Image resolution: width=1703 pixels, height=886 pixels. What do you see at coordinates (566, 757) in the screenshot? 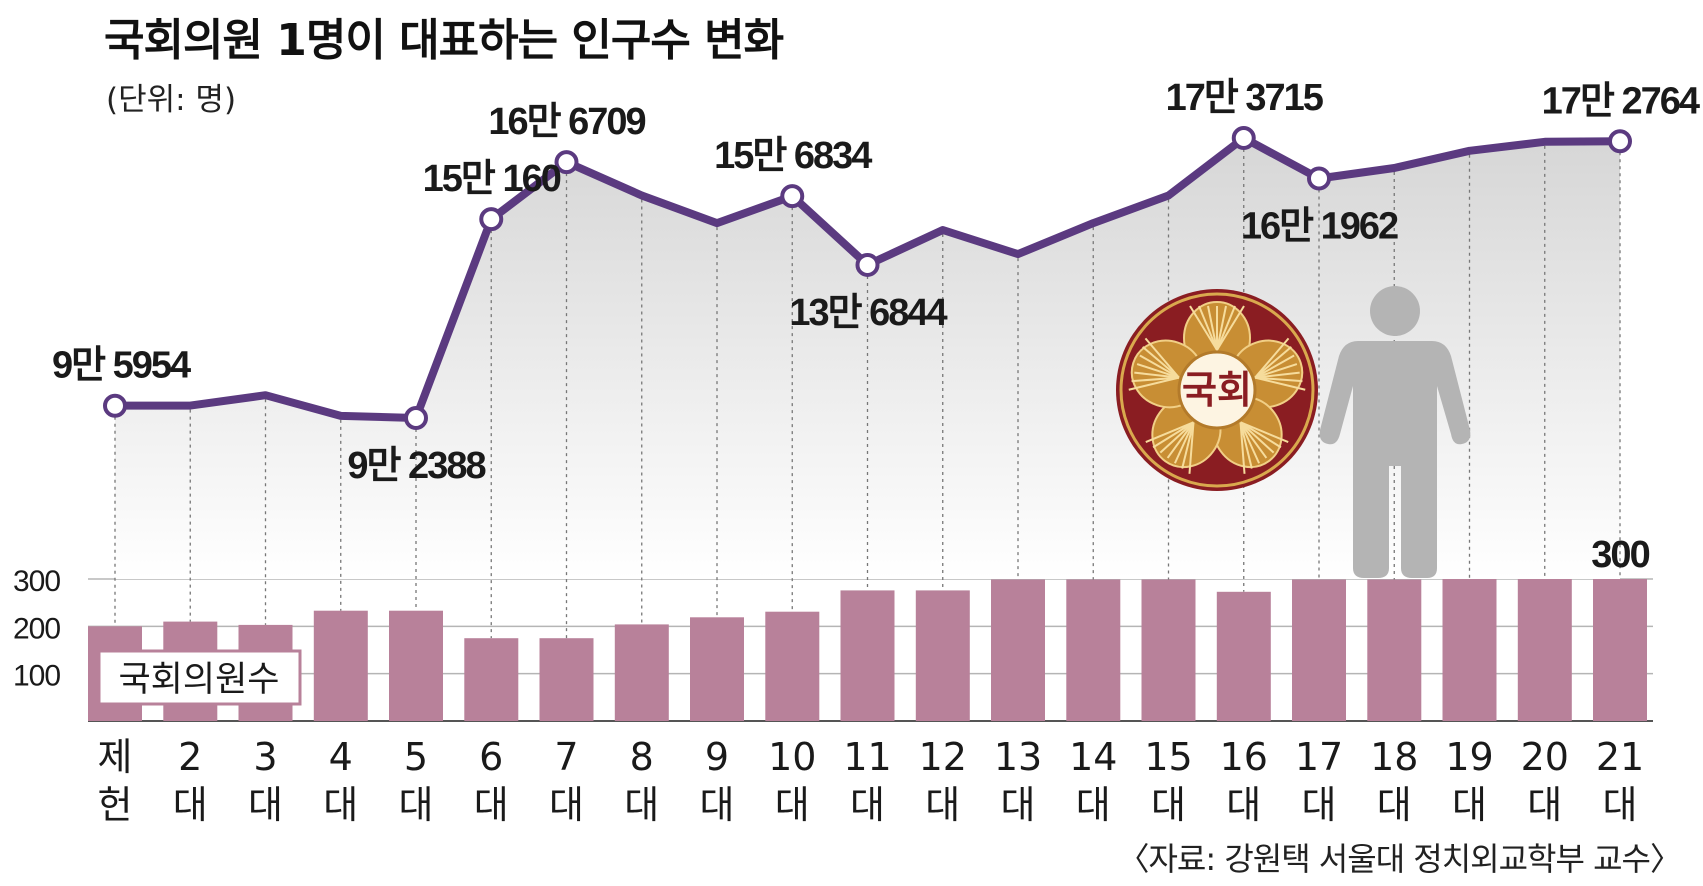
I see `category-label: 7` at bounding box center [566, 757].